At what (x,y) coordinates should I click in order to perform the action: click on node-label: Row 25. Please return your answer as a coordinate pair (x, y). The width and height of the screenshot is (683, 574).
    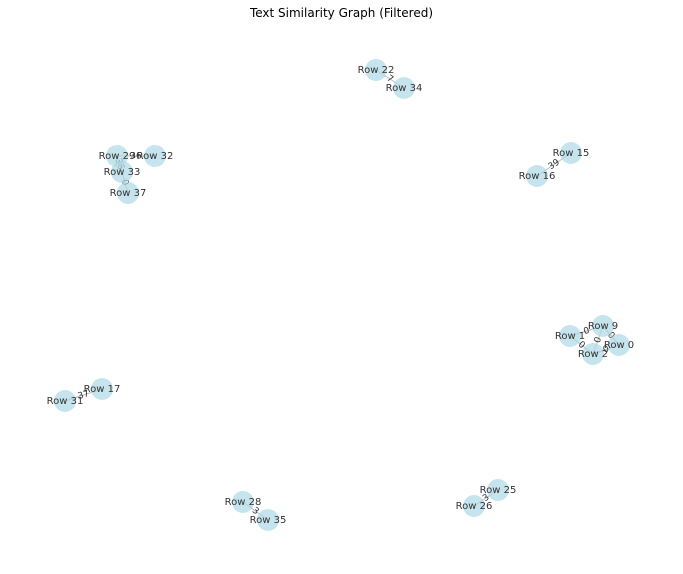
    Looking at the image, I should click on (498, 490).